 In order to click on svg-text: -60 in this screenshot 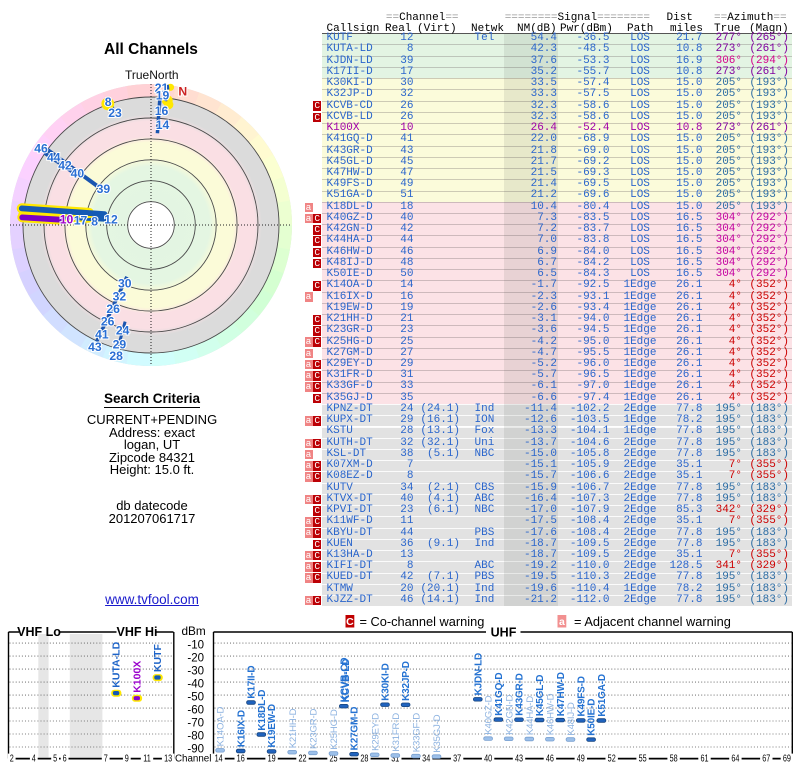, I will do `click(195, 711)`.